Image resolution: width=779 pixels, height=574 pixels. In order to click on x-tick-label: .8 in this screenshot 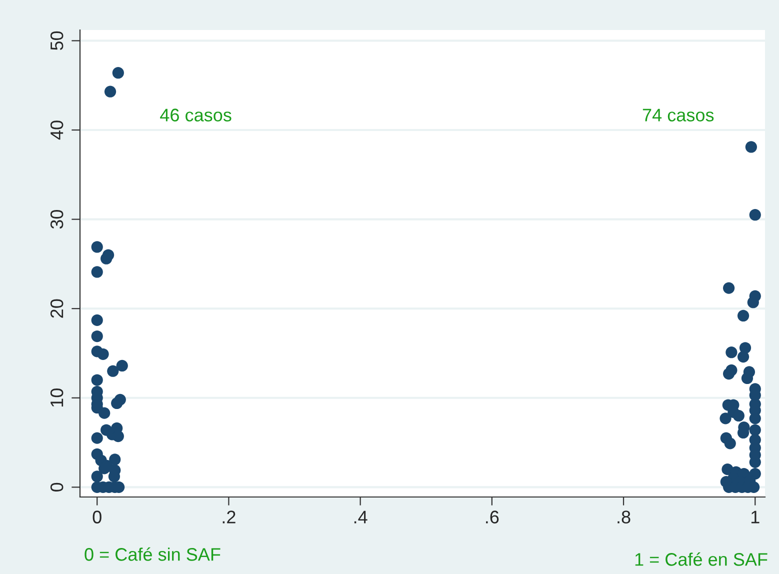, I will do `click(624, 517)`.